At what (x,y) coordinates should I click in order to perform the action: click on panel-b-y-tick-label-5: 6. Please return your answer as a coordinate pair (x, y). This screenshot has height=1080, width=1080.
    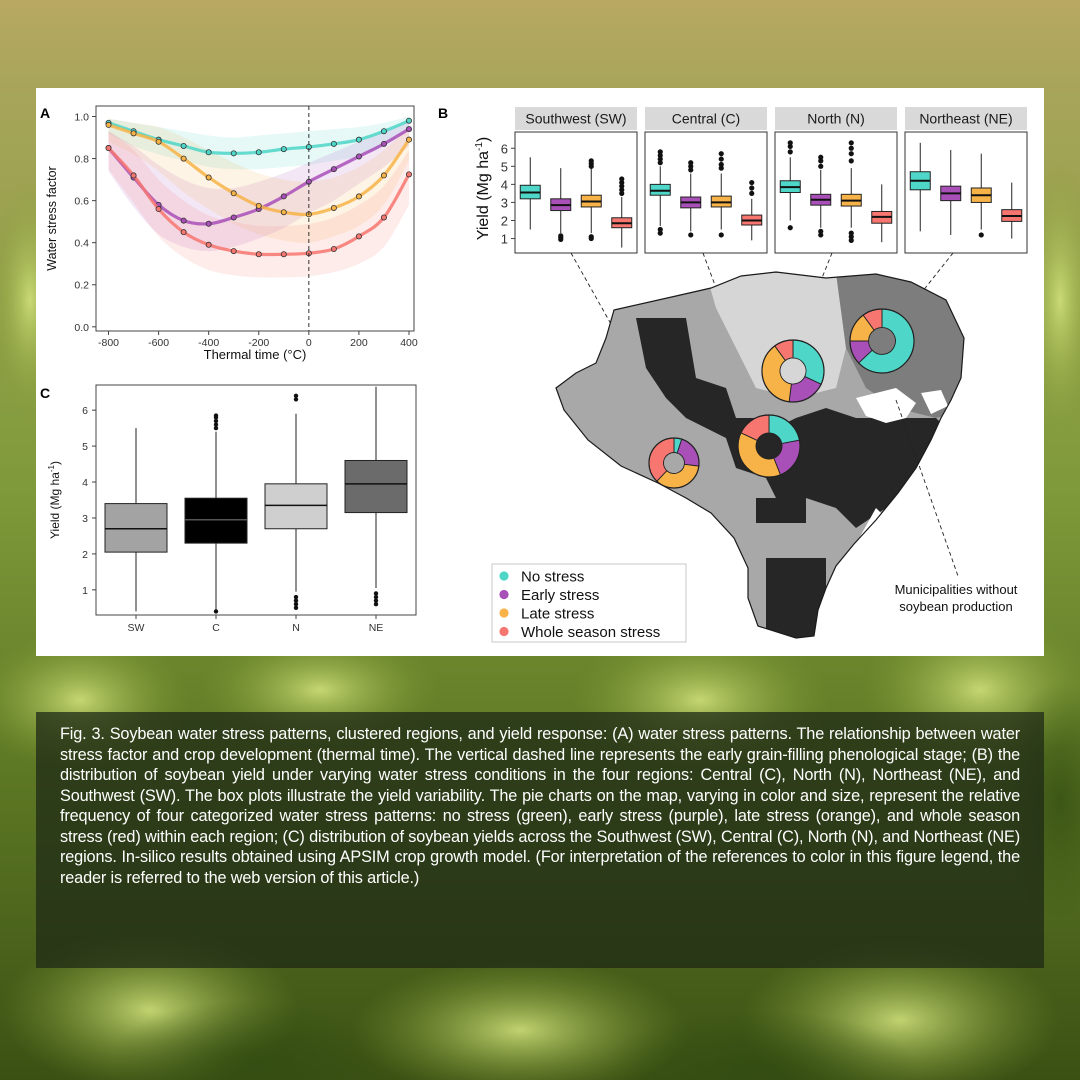
    Looking at the image, I should click on (504, 148).